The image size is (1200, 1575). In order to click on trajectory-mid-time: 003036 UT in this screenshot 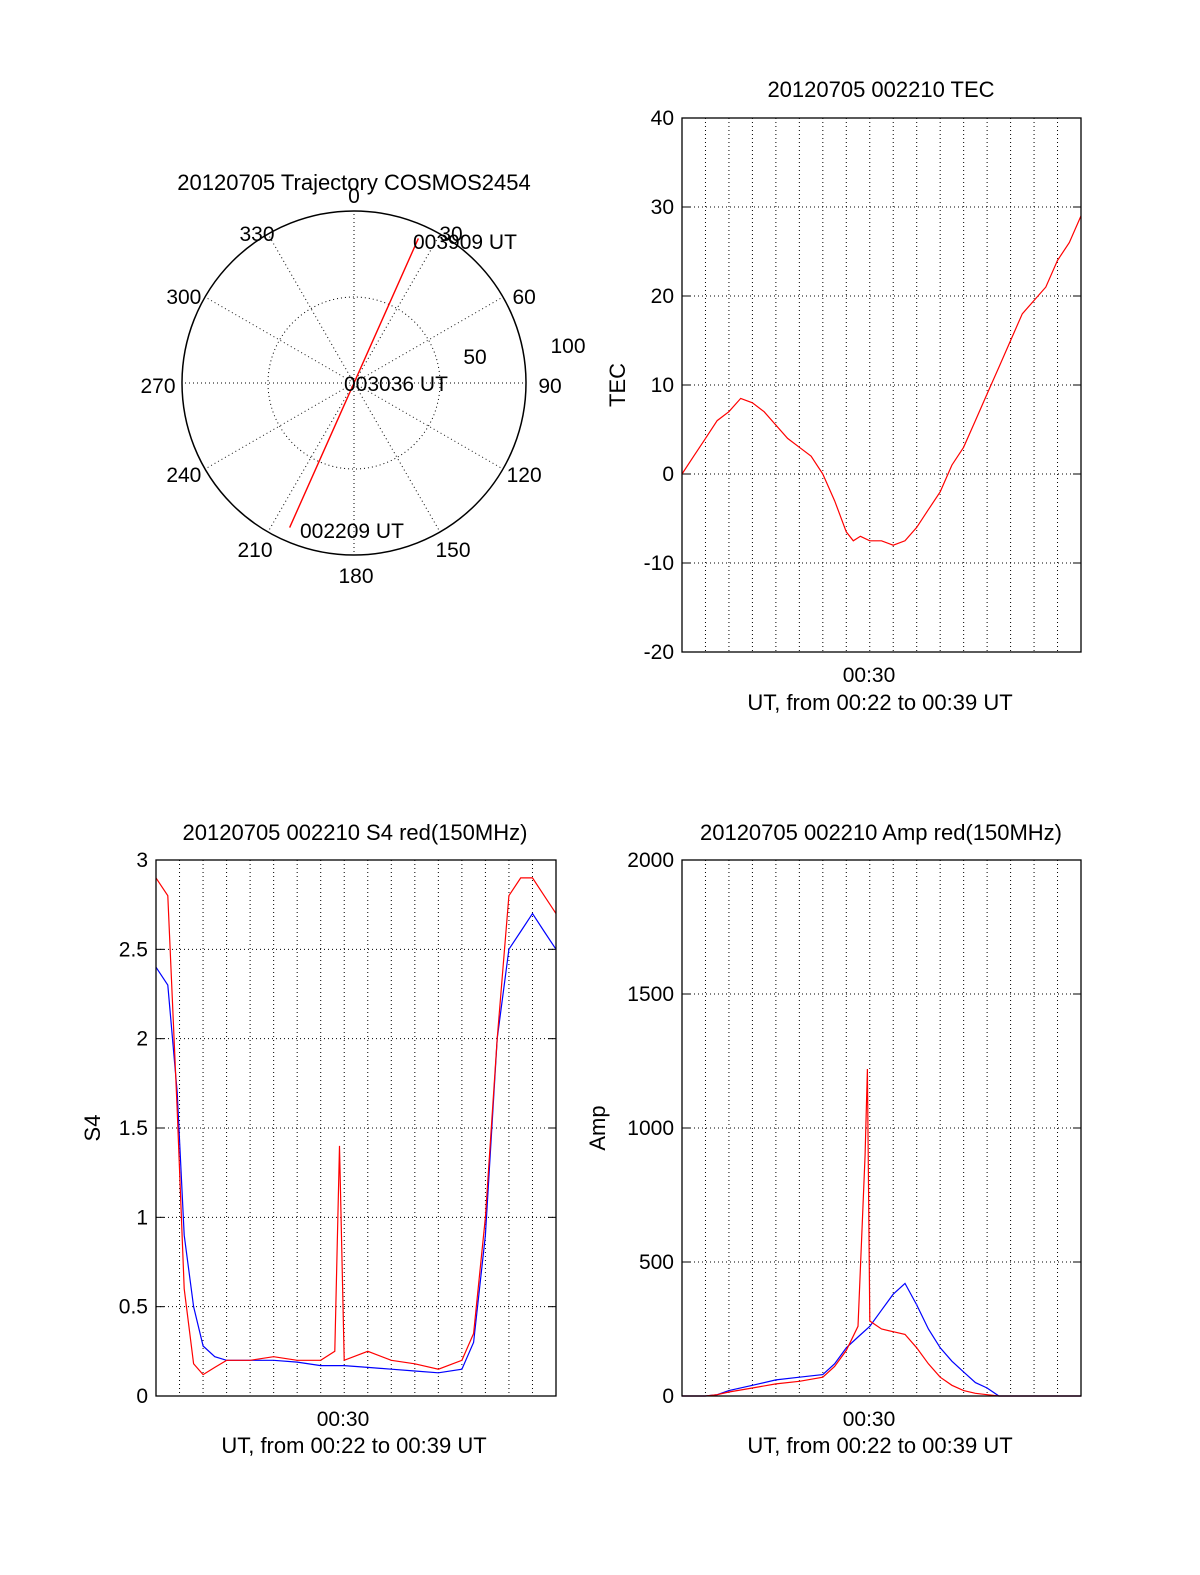, I will do `click(396, 384)`.